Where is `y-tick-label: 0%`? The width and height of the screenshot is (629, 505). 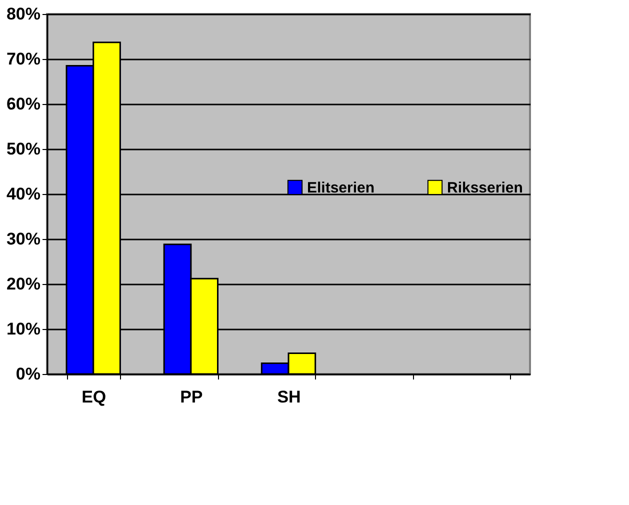
y-tick-label: 0% is located at coordinates (28, 374).